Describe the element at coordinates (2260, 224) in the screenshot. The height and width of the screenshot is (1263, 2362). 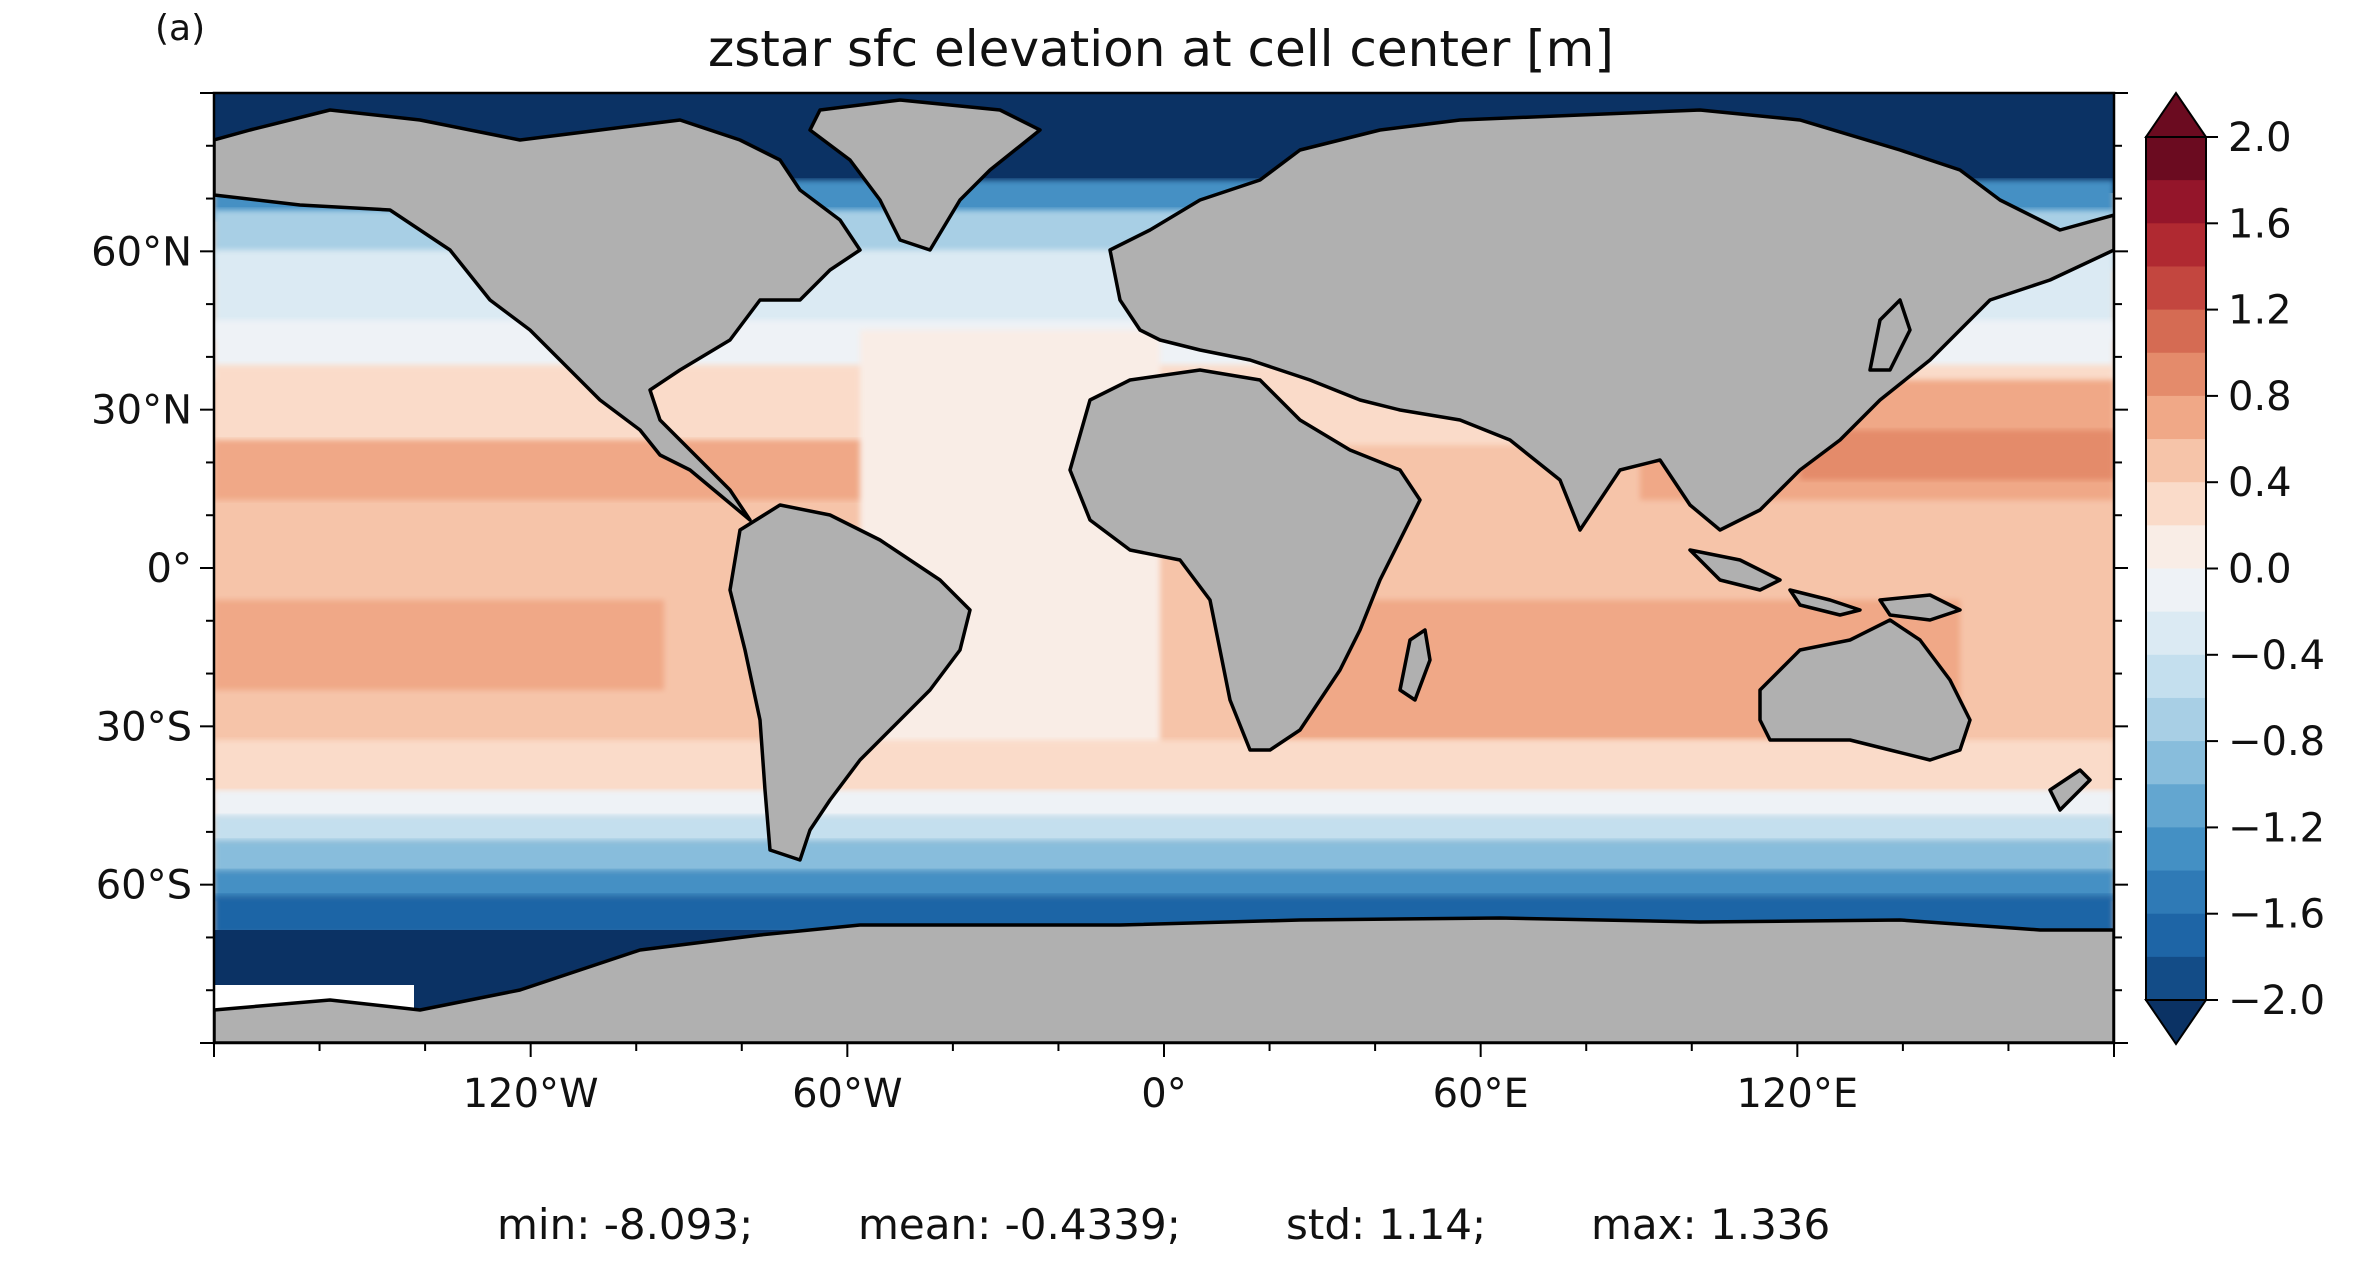
I see `colorbar-tick-label: 1.6` at that location.